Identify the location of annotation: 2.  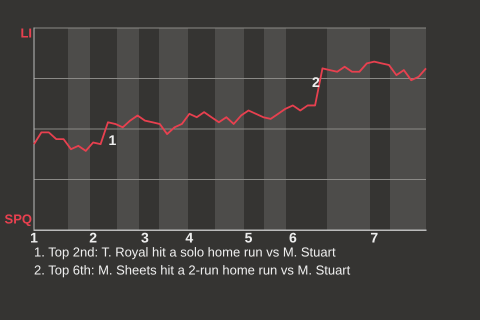
(316, 82).